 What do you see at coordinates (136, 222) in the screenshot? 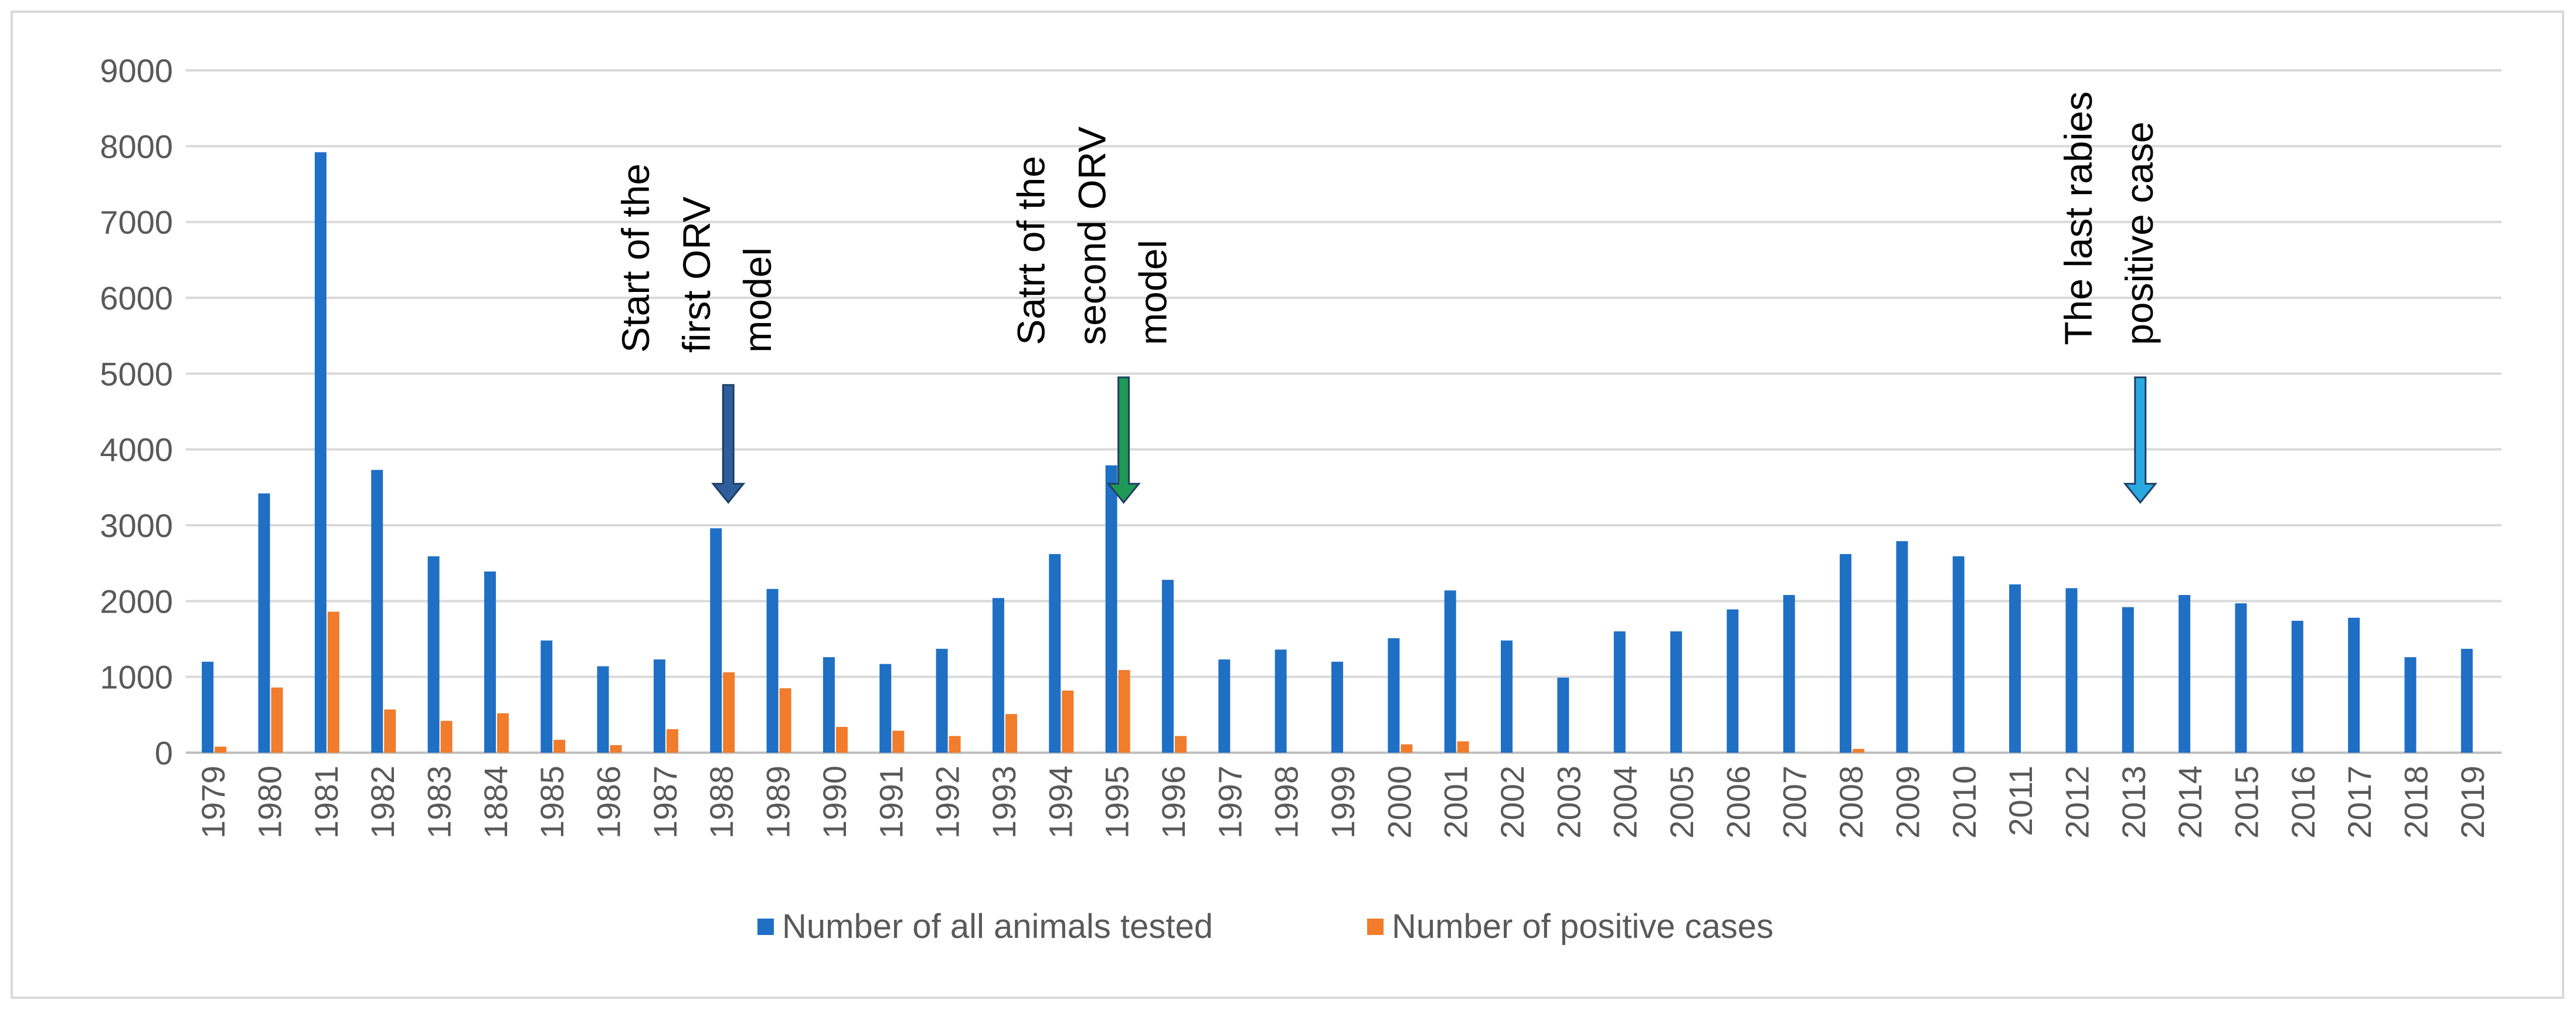
I see `y-tick-label: 7000` at bounding box center [136, 222].